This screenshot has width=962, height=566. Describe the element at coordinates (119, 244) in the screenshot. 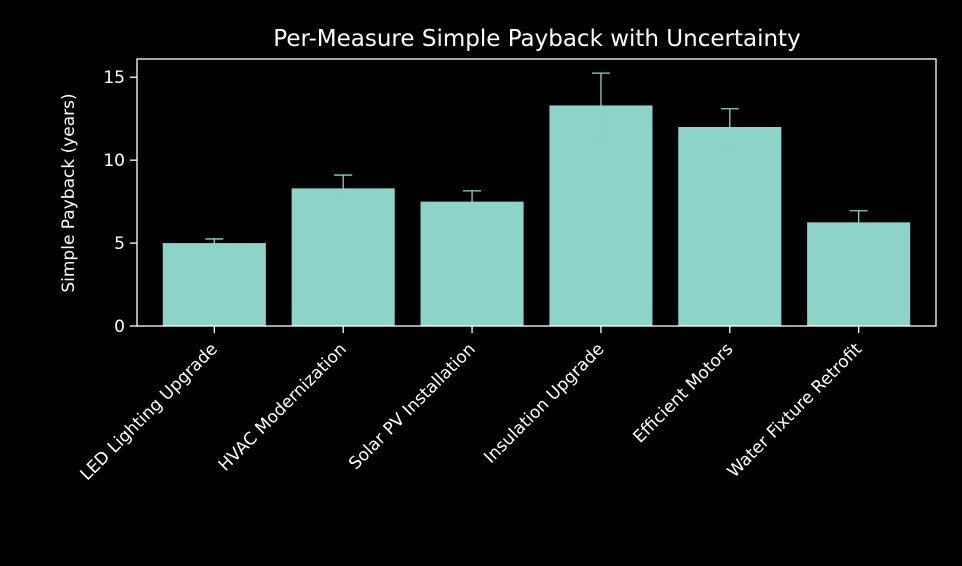

I see `y-tick-label: 5` at that location.